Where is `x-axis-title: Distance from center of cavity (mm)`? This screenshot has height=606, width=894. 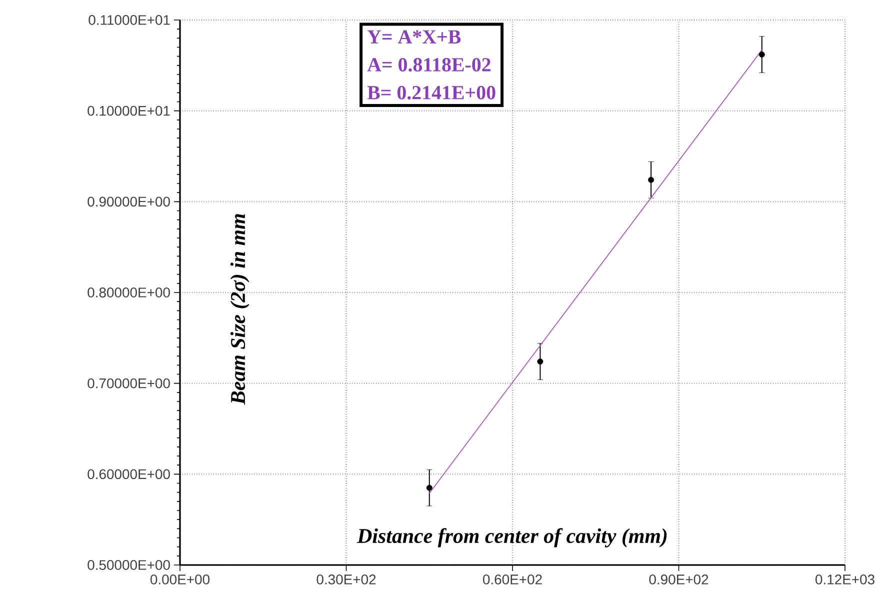
x-axis-title: Distance from center of cavity (mm) is located at coordinates (511, 538).